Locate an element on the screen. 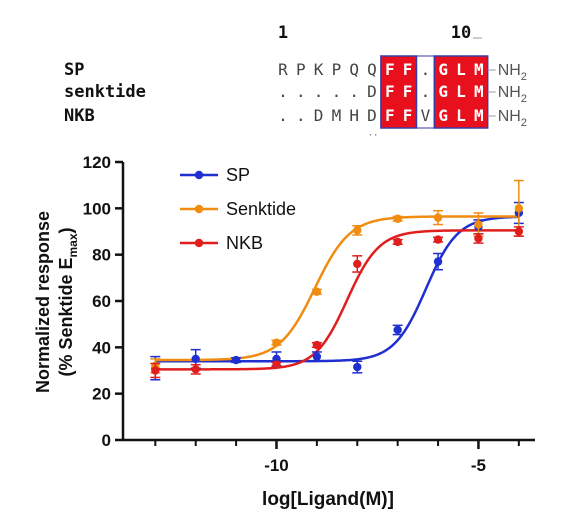  variable-box-outline is located at coordinates (425, 92).